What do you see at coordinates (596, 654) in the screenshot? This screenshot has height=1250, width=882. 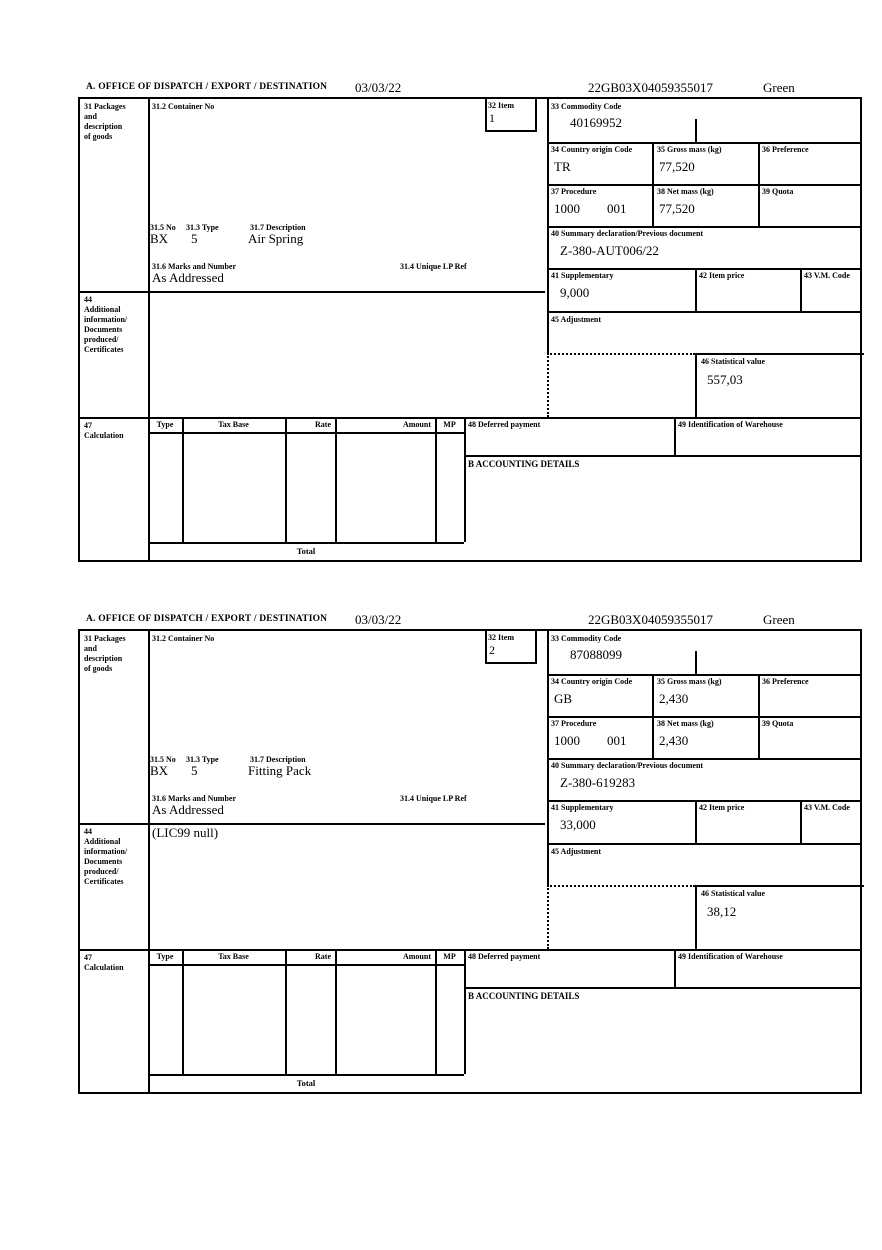 I see `commodity-code-value: 87088099` at bounding box center [596, 654].